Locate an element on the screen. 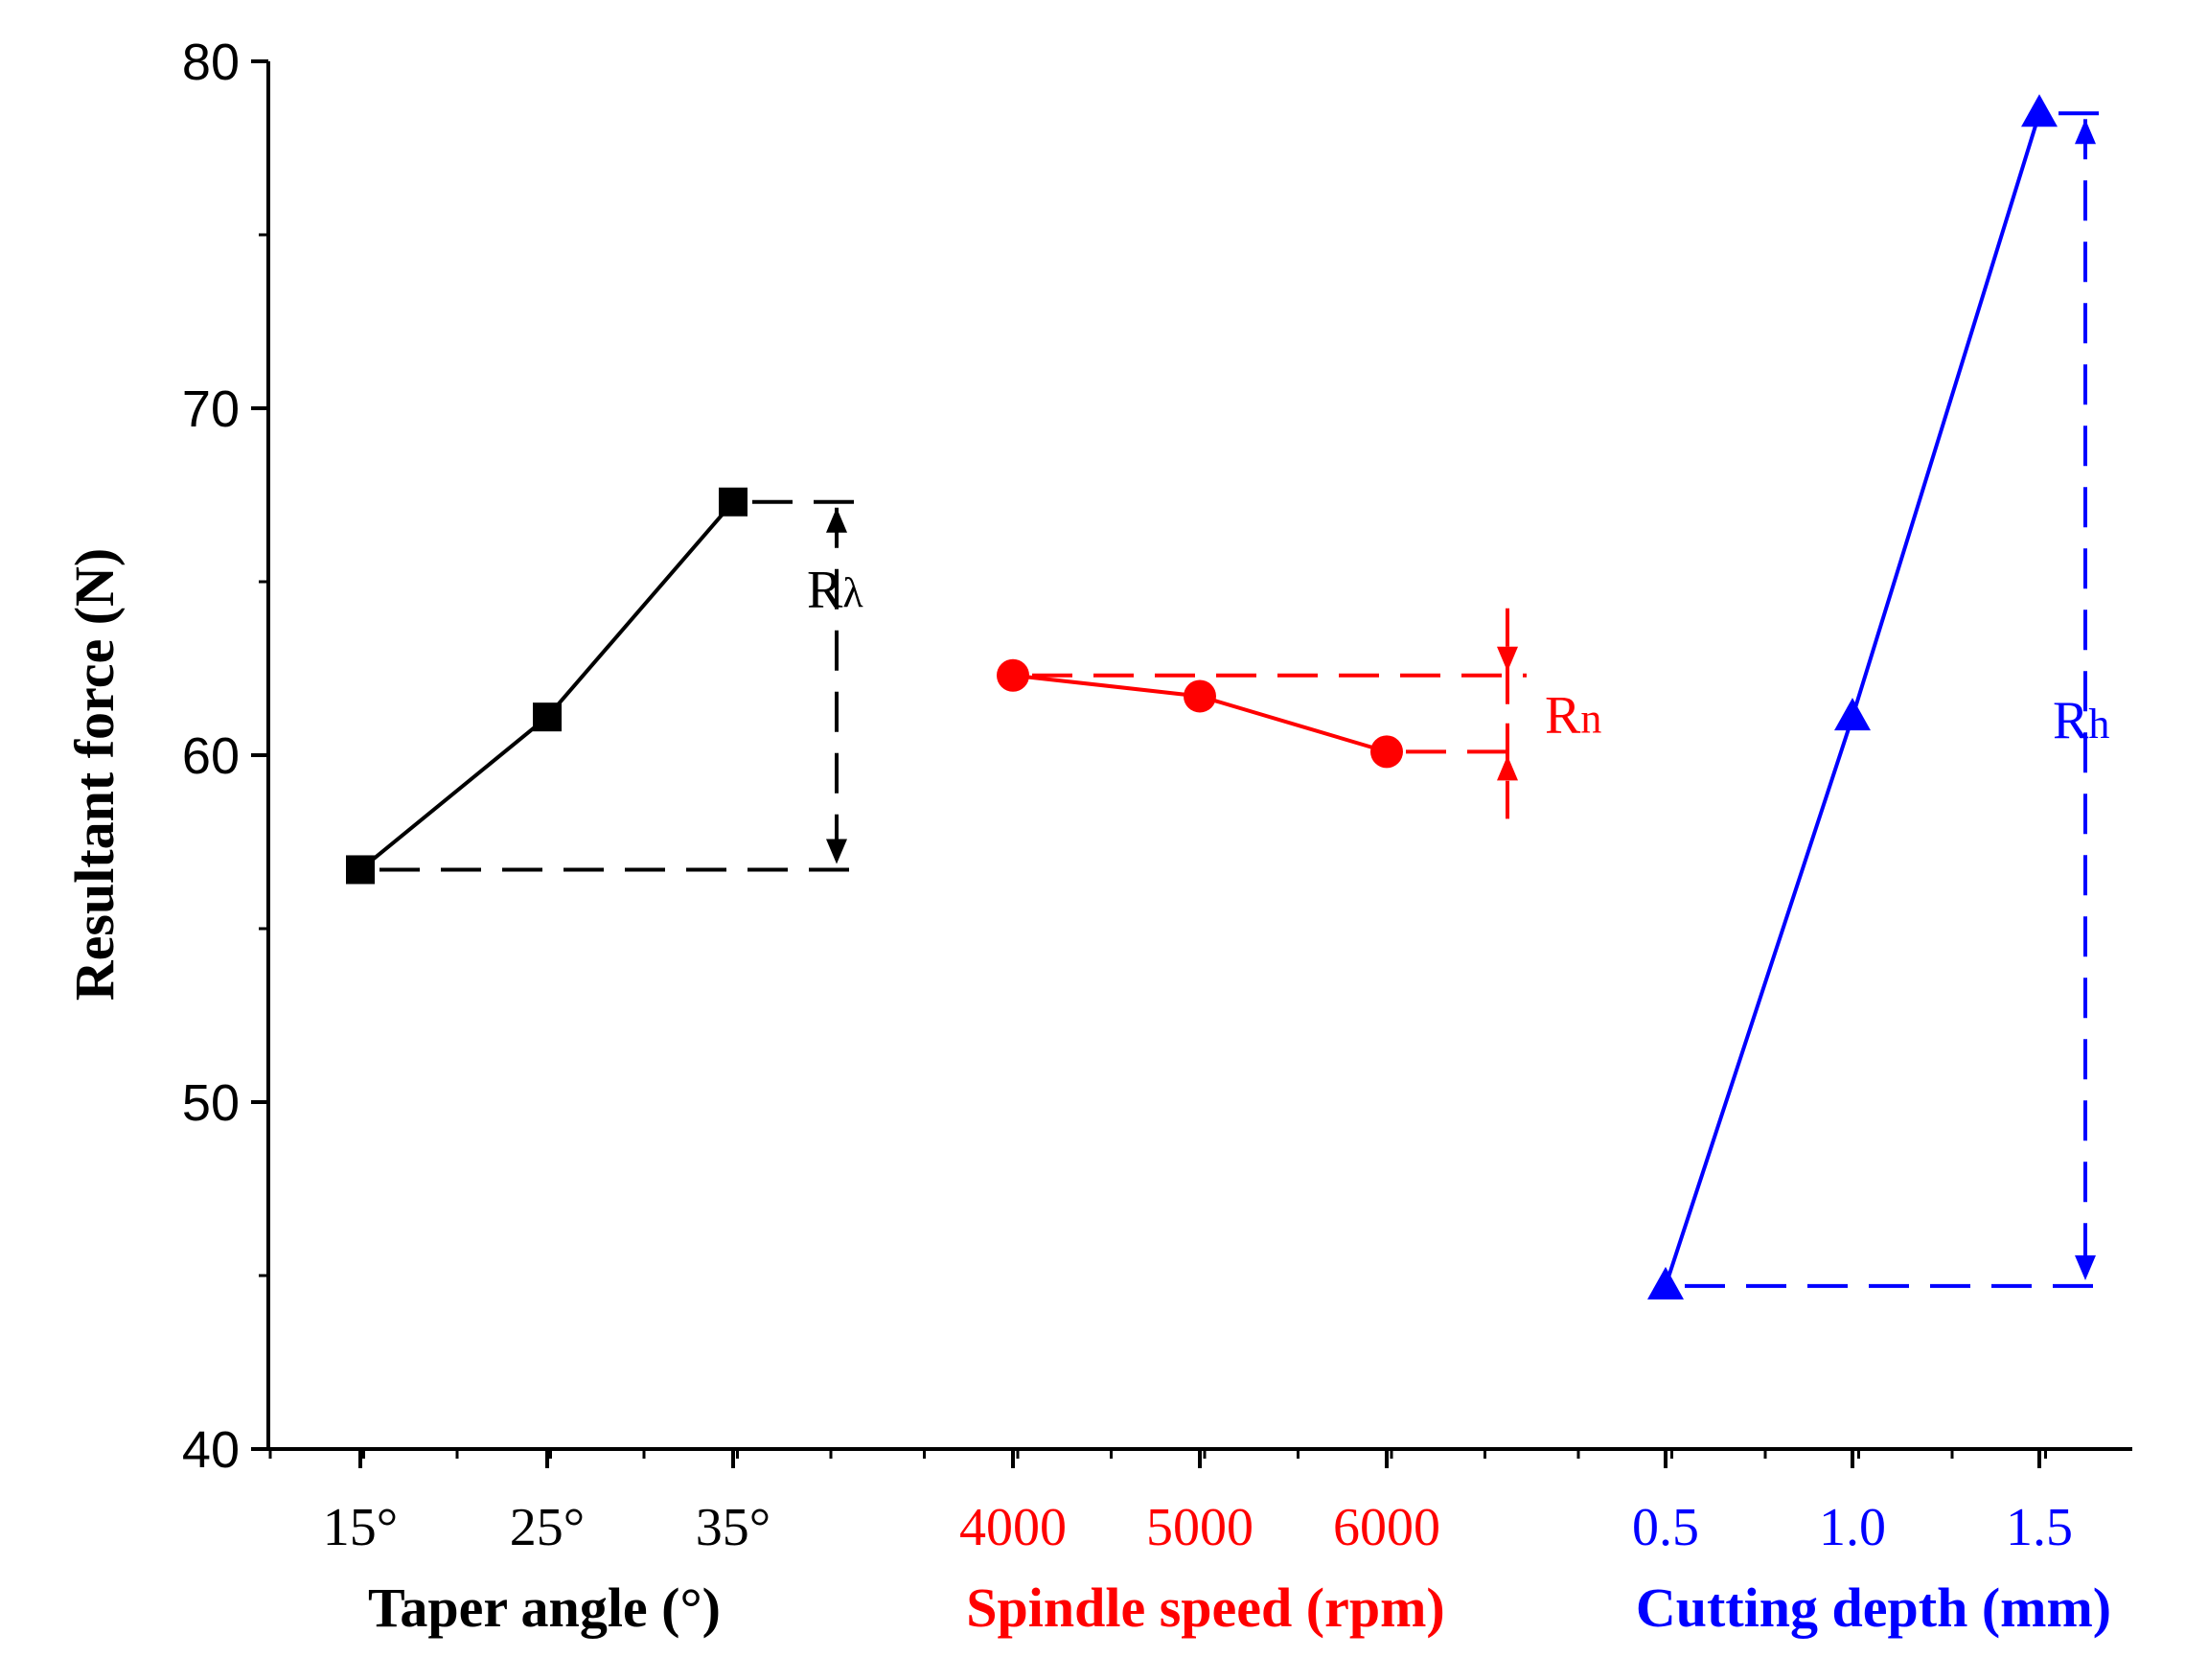  range-label: Rλ is located at coordinates (835, 590).